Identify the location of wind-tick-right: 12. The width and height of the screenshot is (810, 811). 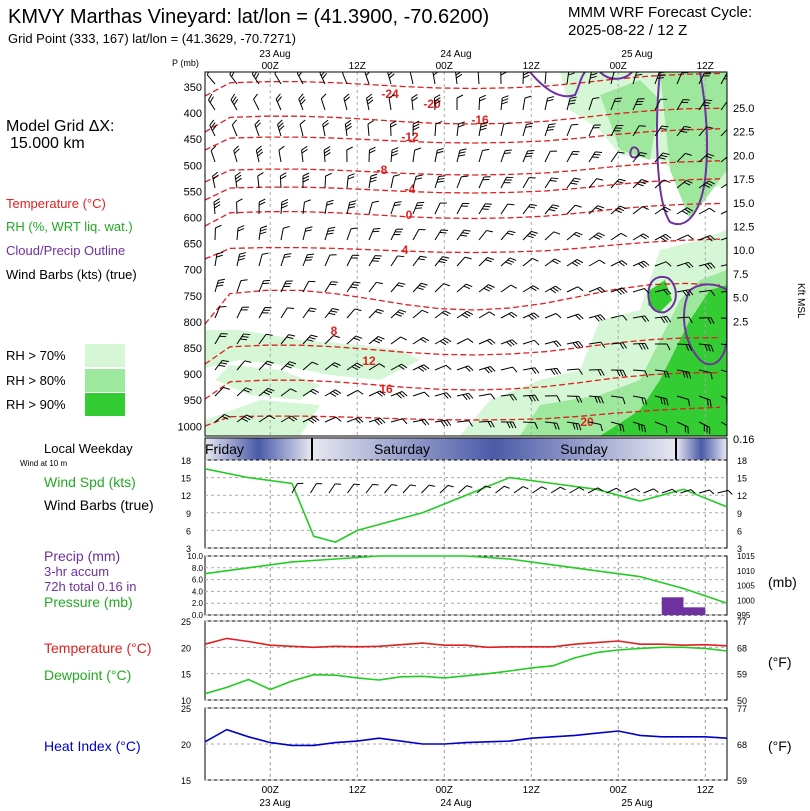
(742, 496).